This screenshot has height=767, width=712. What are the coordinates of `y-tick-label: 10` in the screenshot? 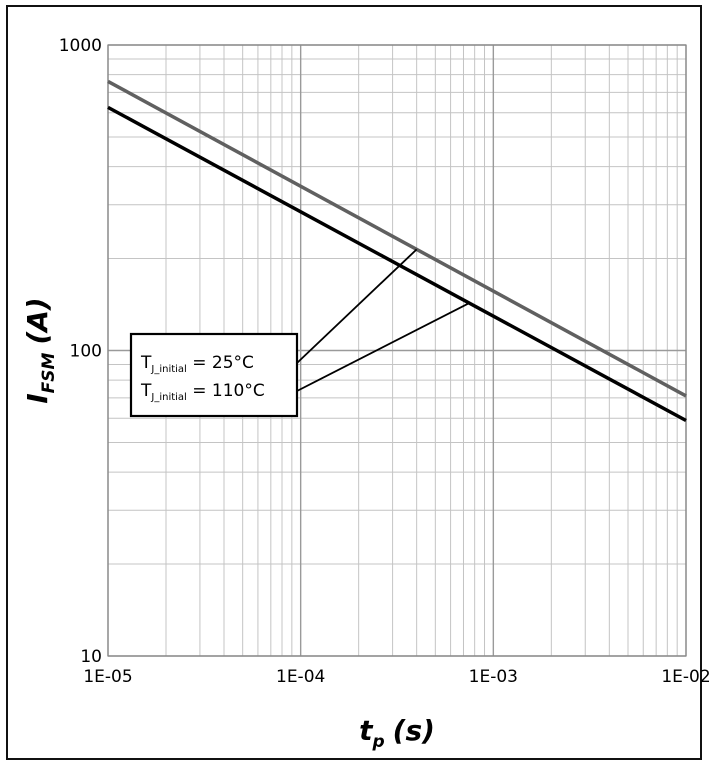 It's located at (91, 657).